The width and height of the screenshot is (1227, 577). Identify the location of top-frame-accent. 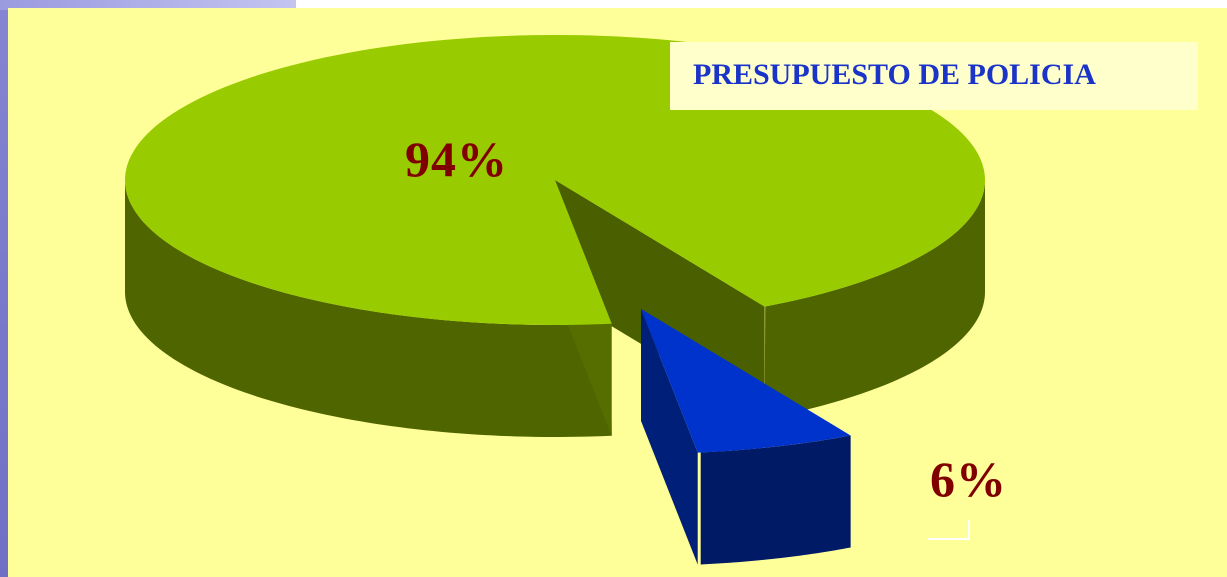
(148, 5).